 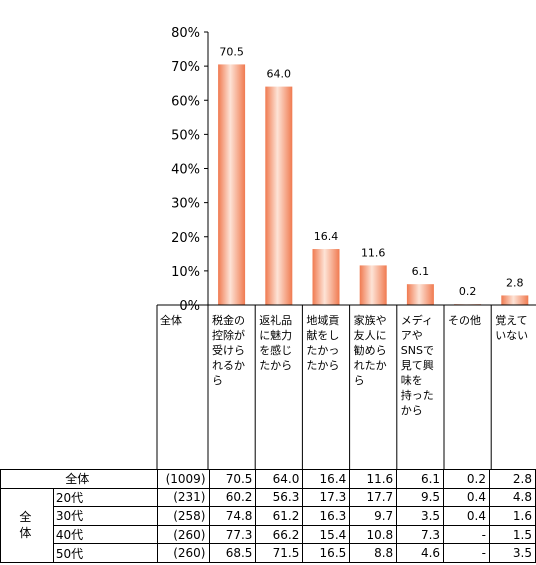 I want to click on table-cell: 6.1, so click(x=420, y=479).